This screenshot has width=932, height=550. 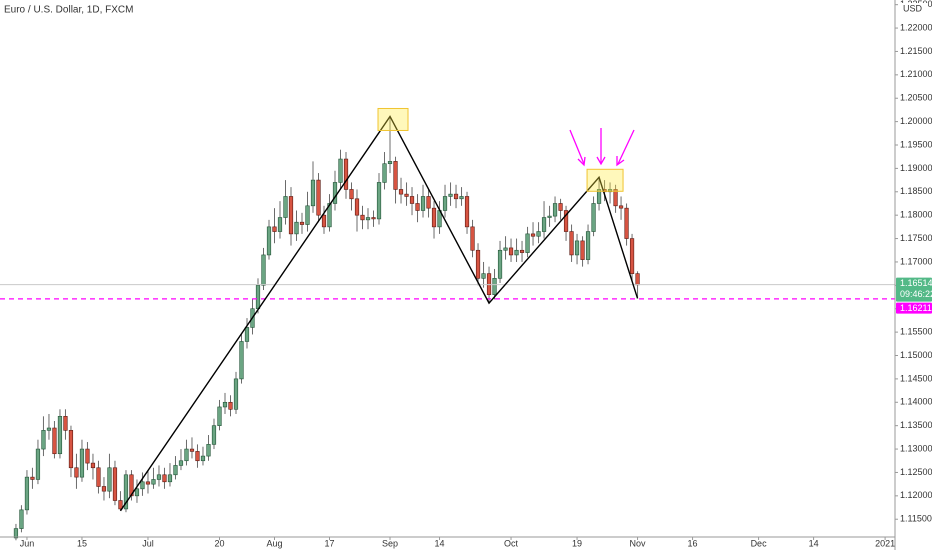 I want to click on x-tick-label: Oct, so click(x=511, y=543).